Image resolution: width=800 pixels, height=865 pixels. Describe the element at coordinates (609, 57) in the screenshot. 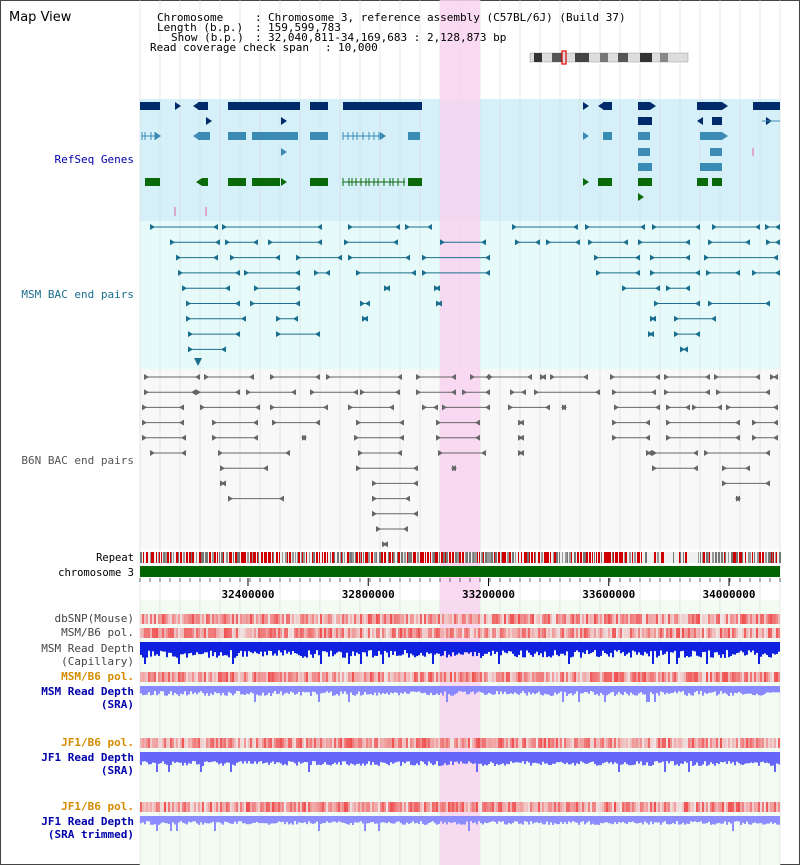

I see `chromosome-ideogram` at that location.